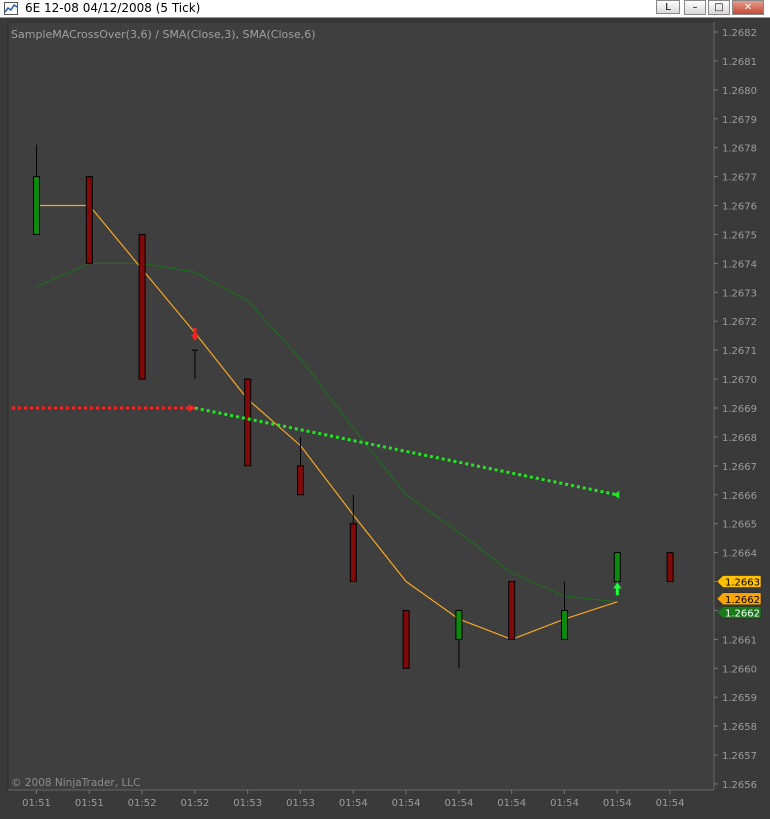 The image size is (770, 819). I want to click on window-title: 6E 12-08 04/12/2008 (5 Tick), so click(113, 8).